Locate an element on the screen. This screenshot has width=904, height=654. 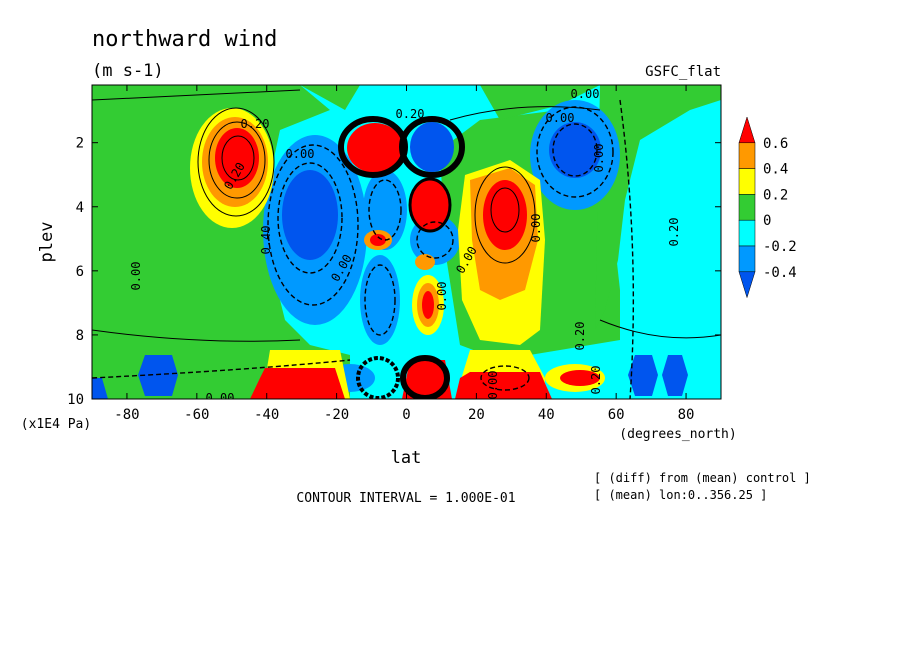
x-tick-label: -80 is located at coordinates (126, 415).